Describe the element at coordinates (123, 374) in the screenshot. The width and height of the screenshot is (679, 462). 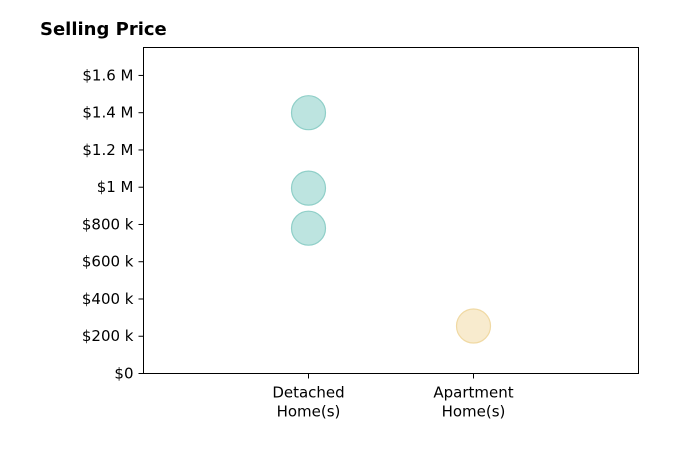
I see `y-tick-label: $0` at that location.